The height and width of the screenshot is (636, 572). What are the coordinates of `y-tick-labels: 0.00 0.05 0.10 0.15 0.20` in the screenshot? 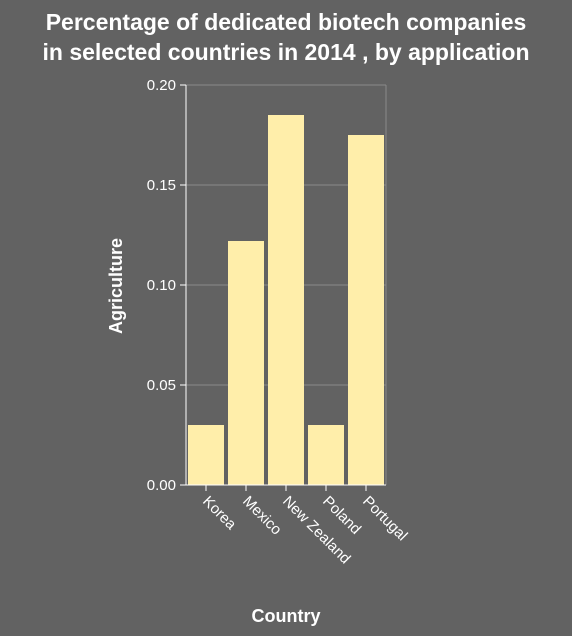 It's located at (161, 285).